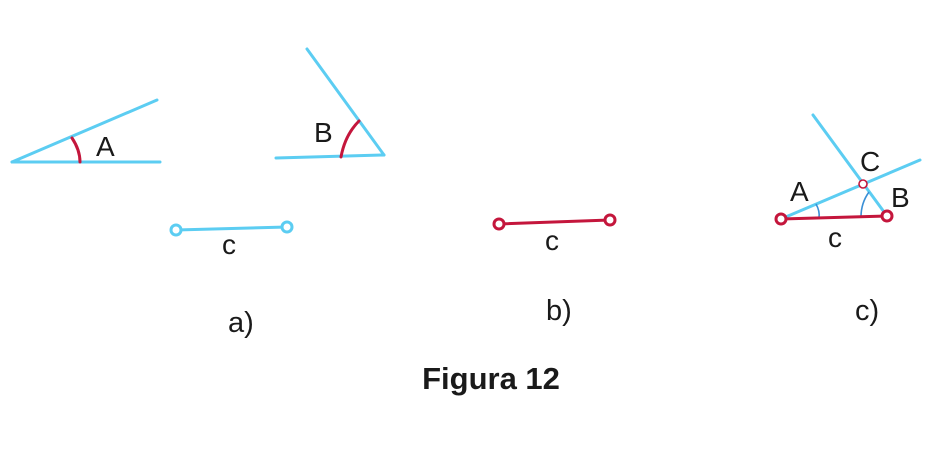 This screenshot has height=449, width=950. I want to click on segment-b-line, so click(554, 222).